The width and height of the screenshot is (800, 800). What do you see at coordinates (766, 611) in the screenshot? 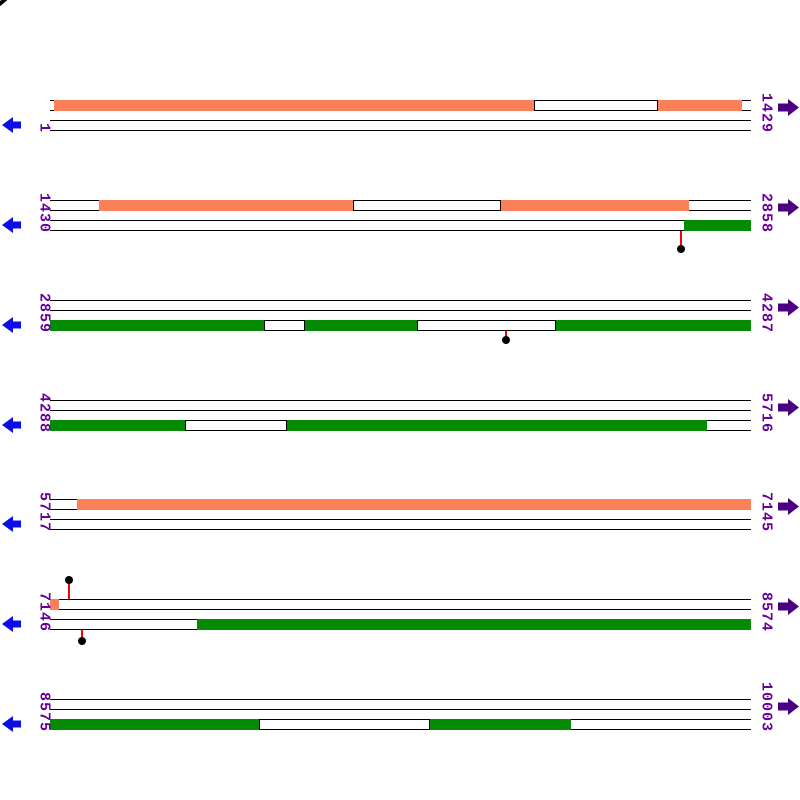
I see `row-end-position-label: 8574` at bounding box center [766, 611].